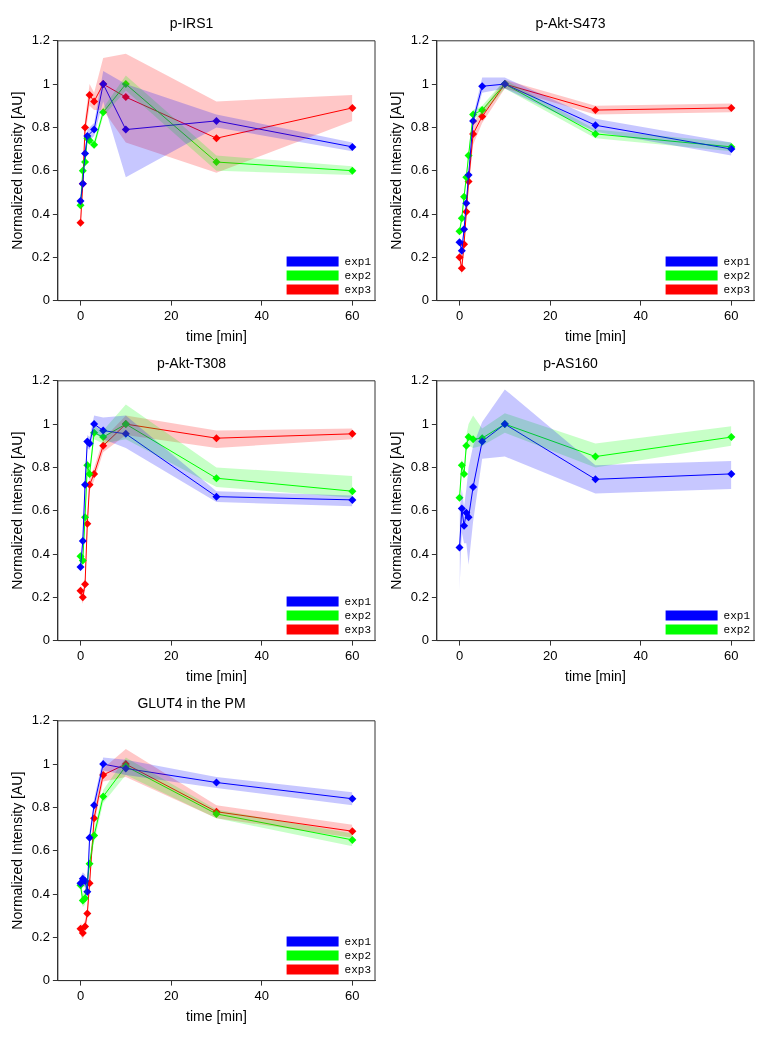 This screenshot has height=1061, width=774. What do you see at coordinates (191, 23) in the screenshot?
I see `chart-title: p-IRS1` at bounding box center [191, 23].